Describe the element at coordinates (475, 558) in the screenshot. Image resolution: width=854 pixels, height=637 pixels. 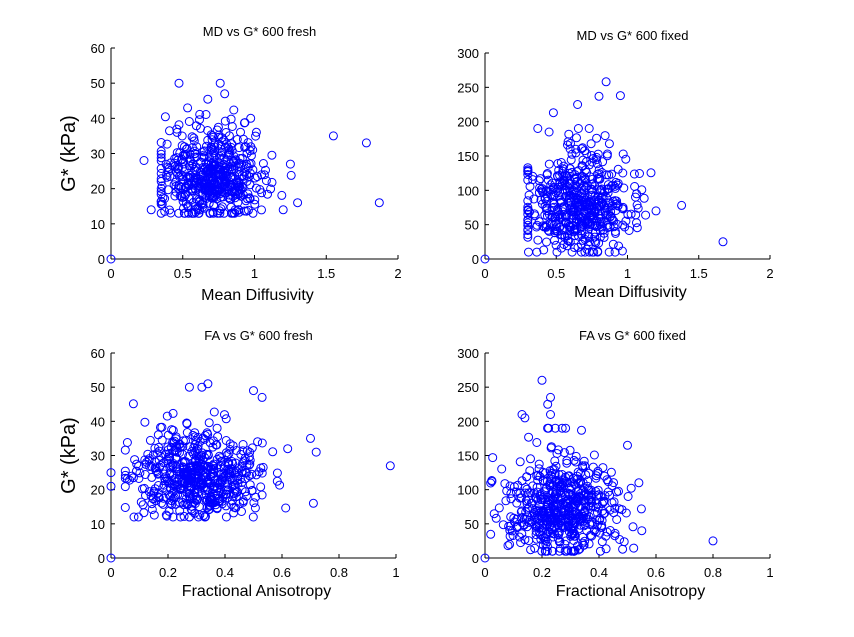
I see `y-tick-label: 0` at that location.